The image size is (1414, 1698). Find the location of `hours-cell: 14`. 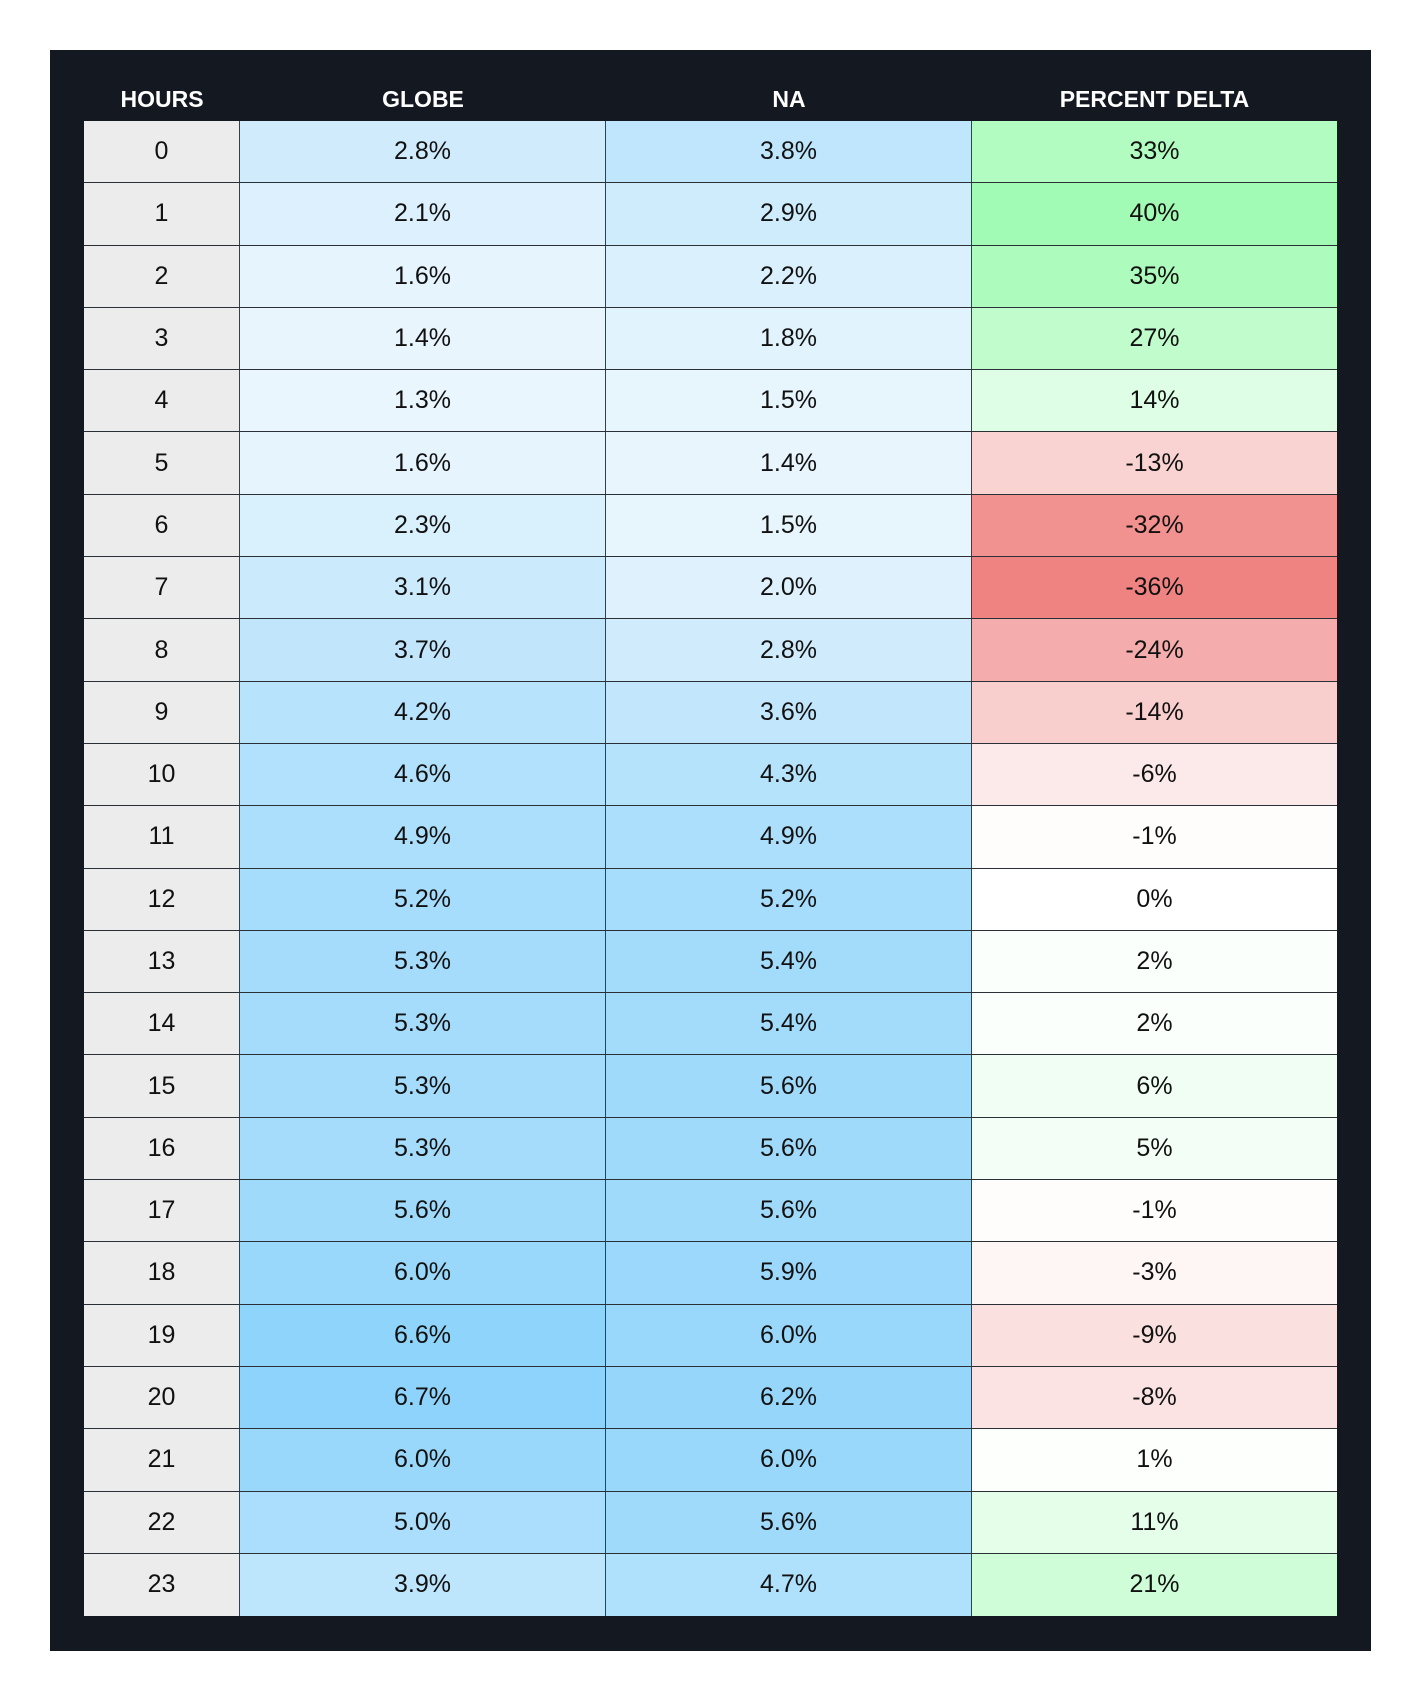

hours-cell: 14 is located at coordinates (162, 1024).